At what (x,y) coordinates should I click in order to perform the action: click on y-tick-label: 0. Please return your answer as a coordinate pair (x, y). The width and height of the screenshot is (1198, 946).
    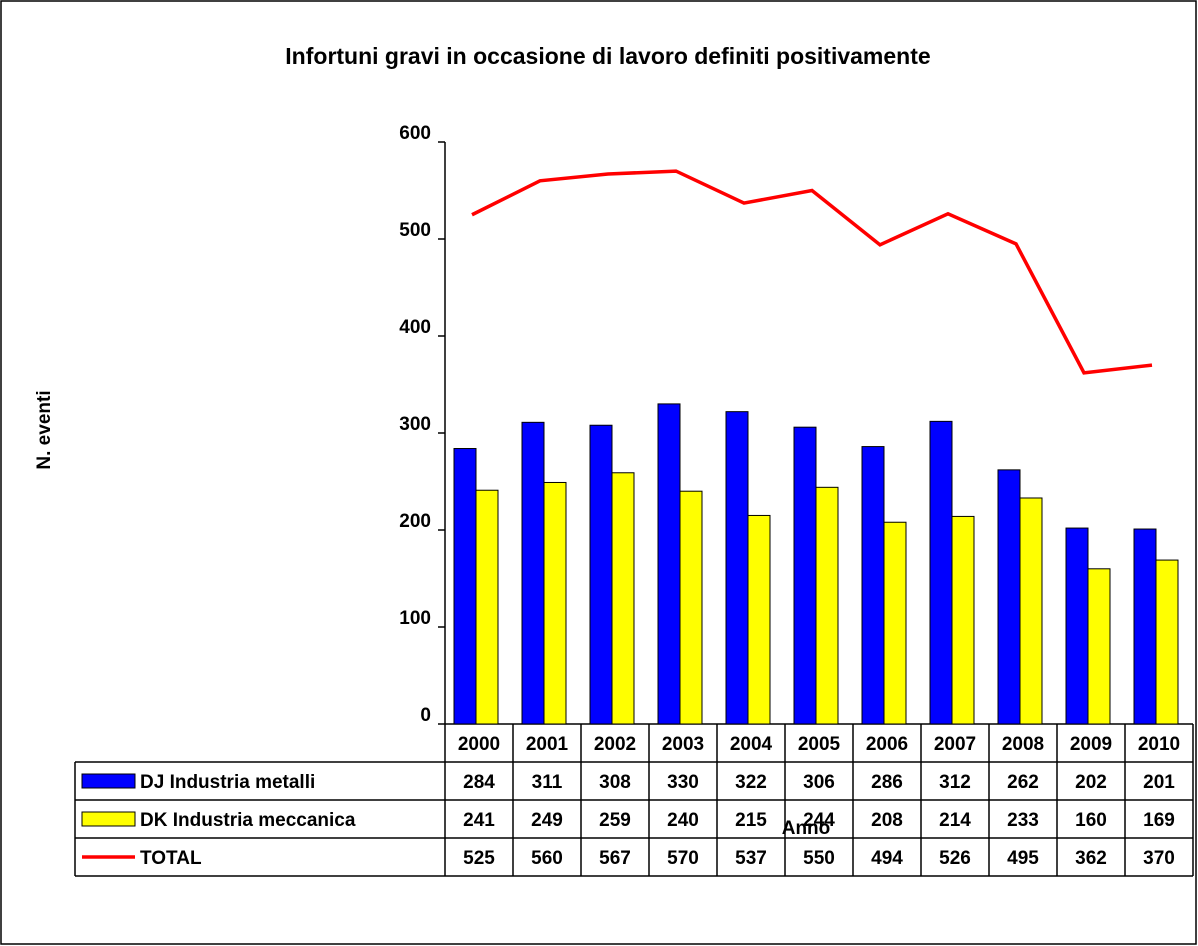
    Looking at the image, I should click on (425, 715).